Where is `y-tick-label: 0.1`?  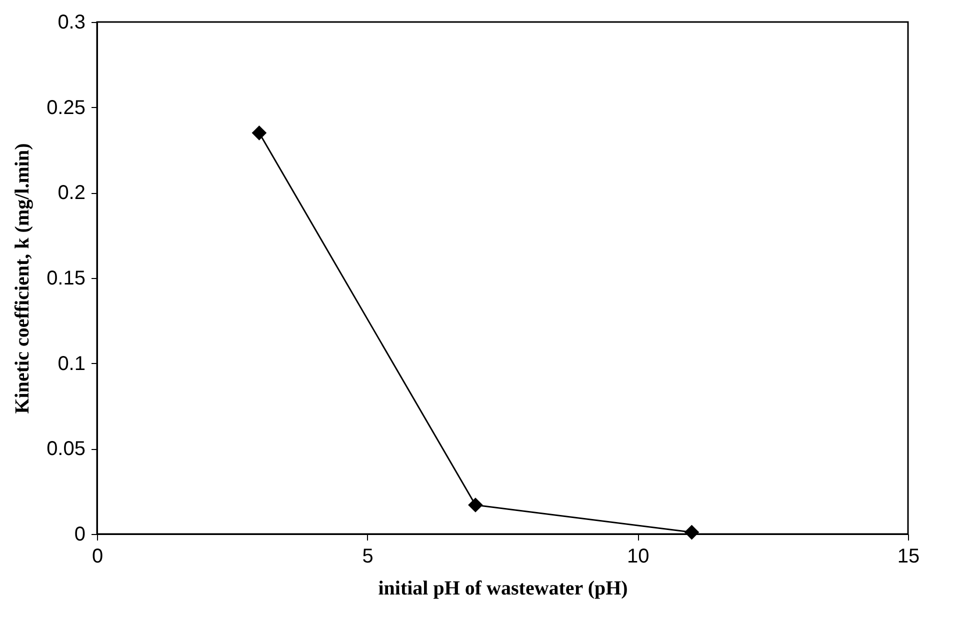 y-tick-label: 0.1 is located at coordinates (72, 363).